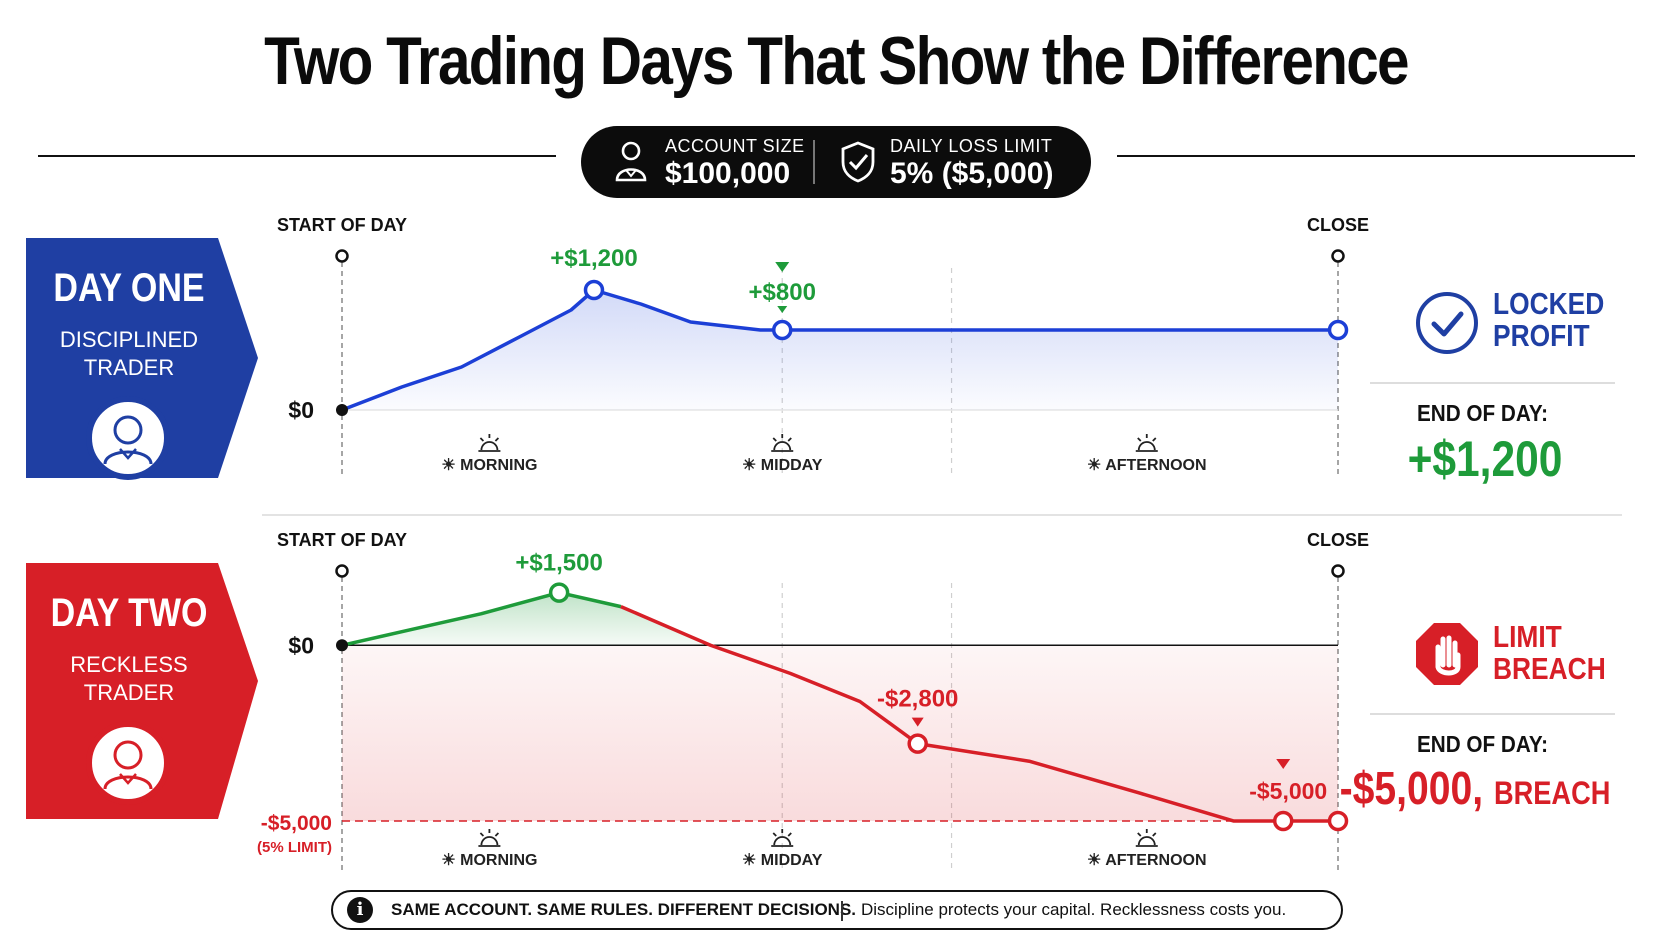 This screenshot has height=941, width=1672. I want to click on loss-limit-sublabel: (5% LIMIT), so click(294, 847).